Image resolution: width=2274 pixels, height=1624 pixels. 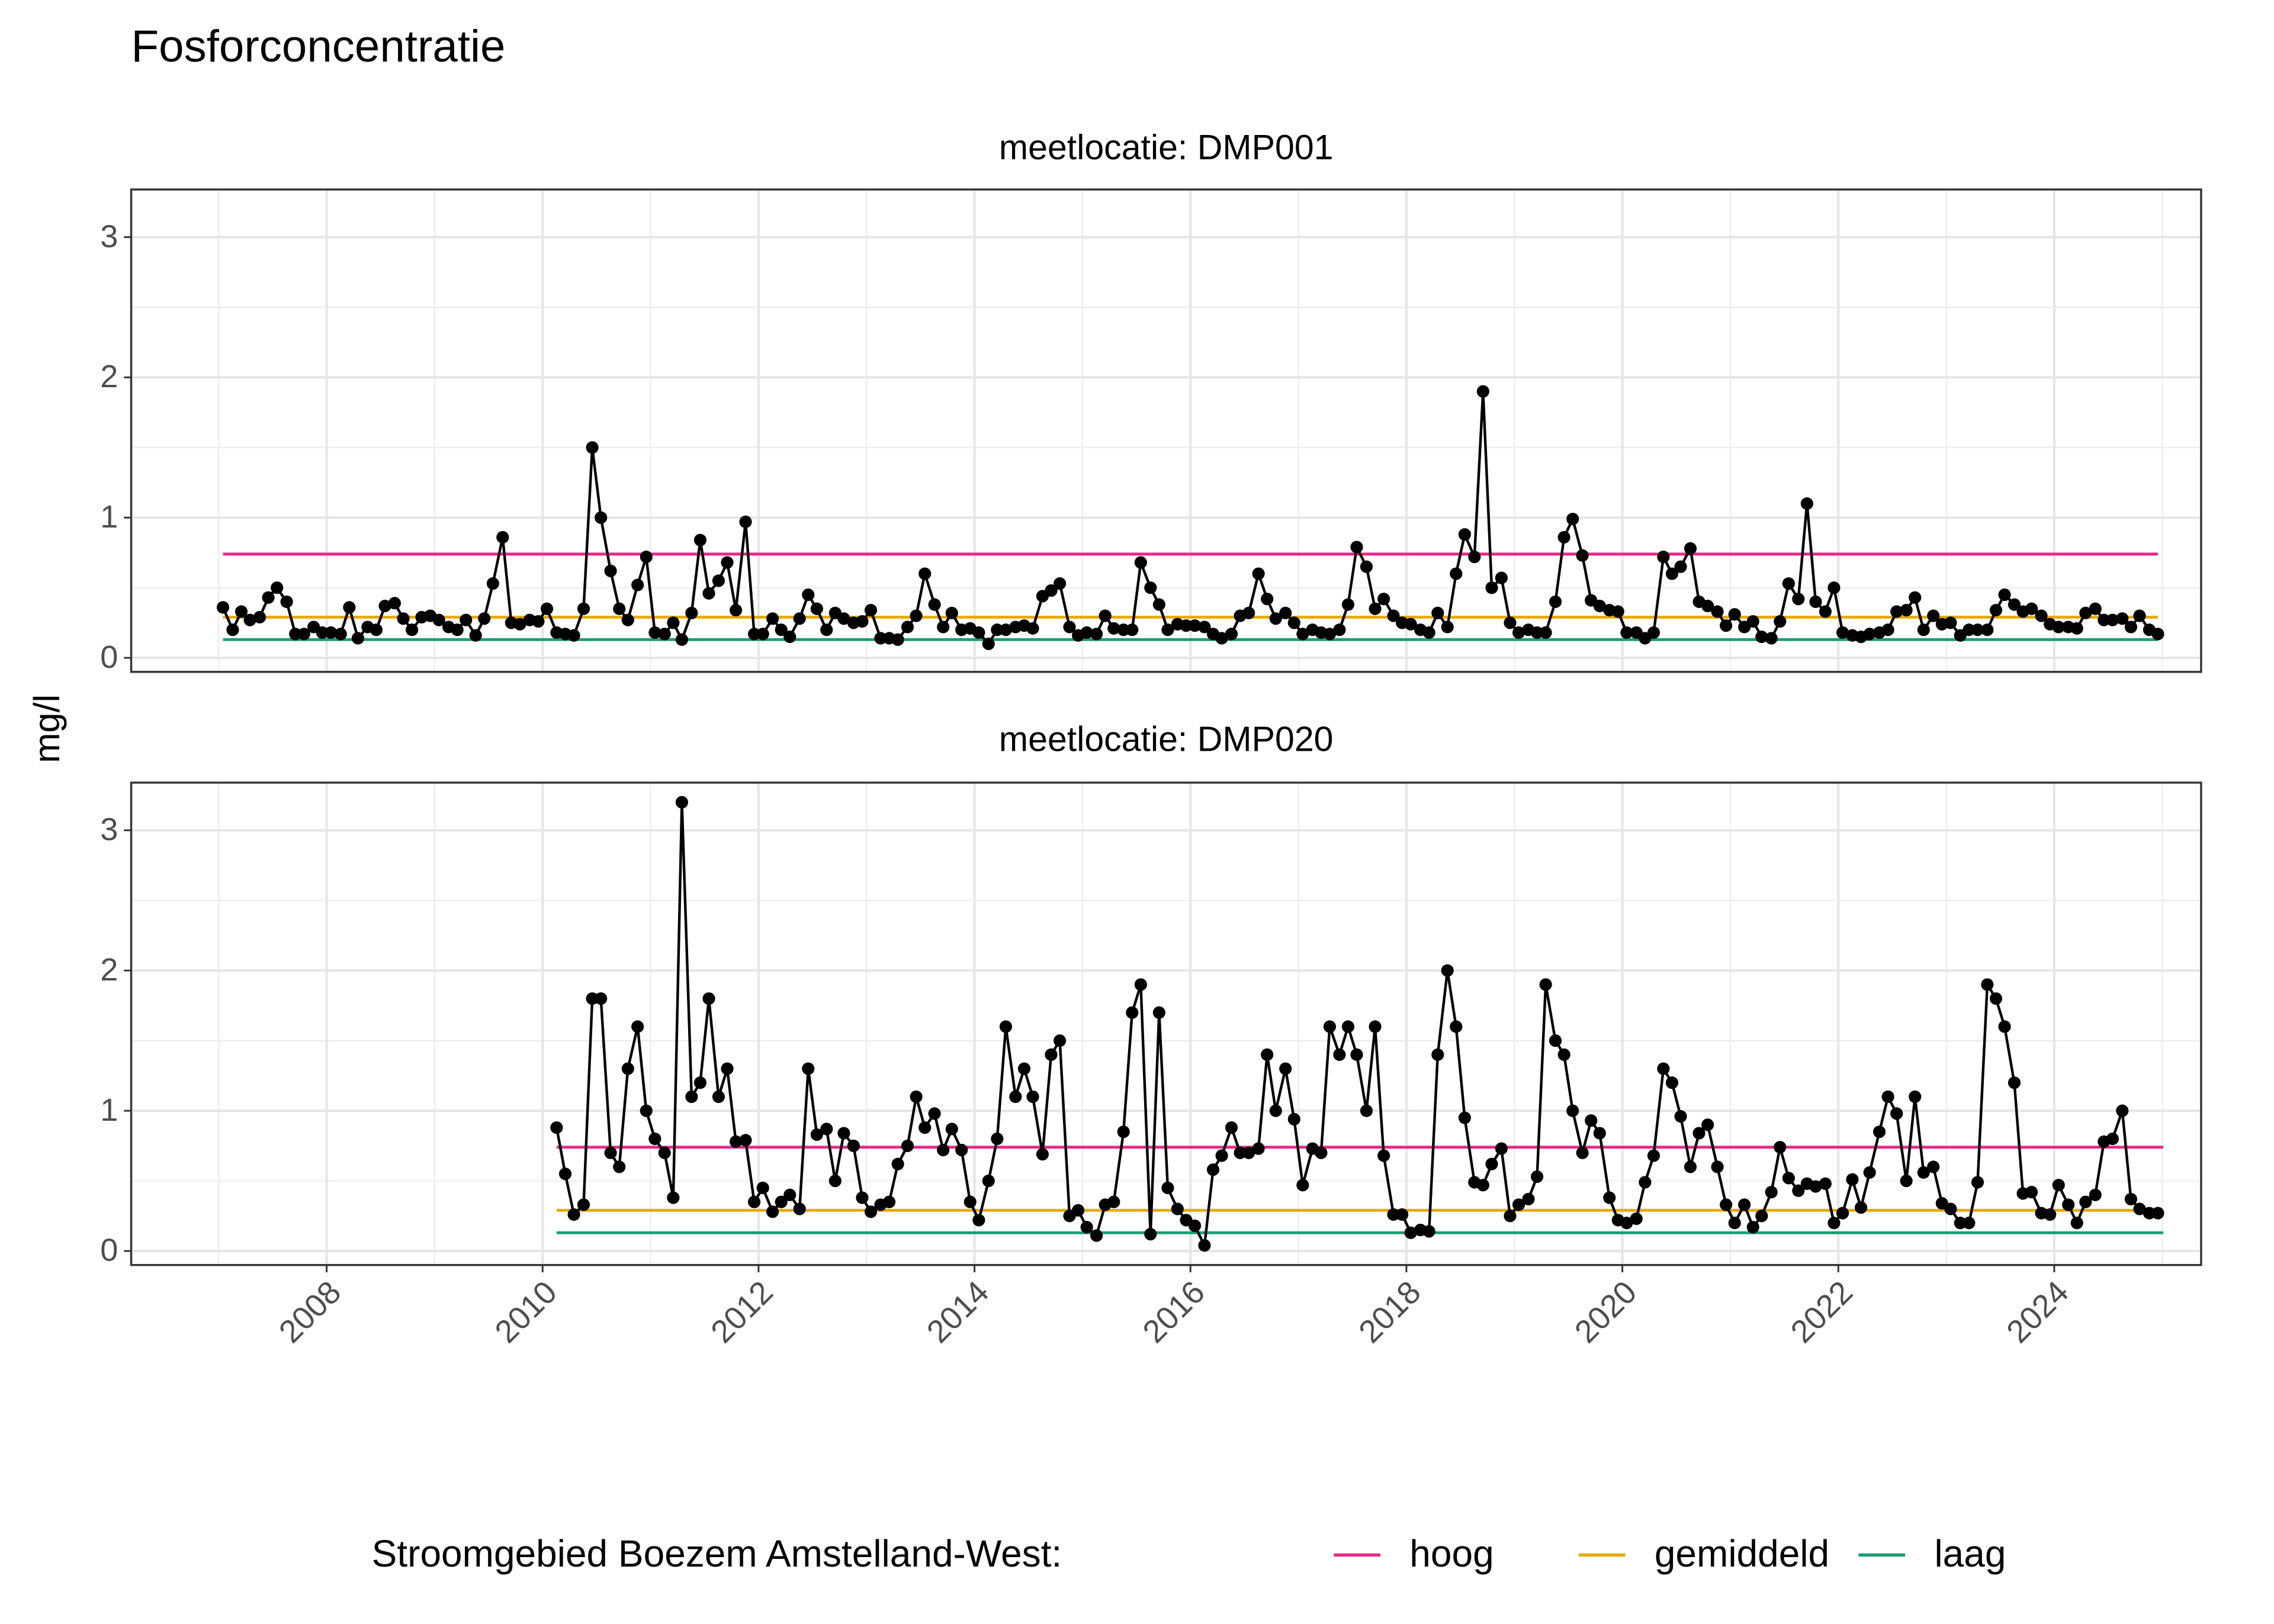 What do you see at coordinates (1451, 1553) in the screenshot?
I see `legend-label: hoog` at bounding box center [1451, 1553].